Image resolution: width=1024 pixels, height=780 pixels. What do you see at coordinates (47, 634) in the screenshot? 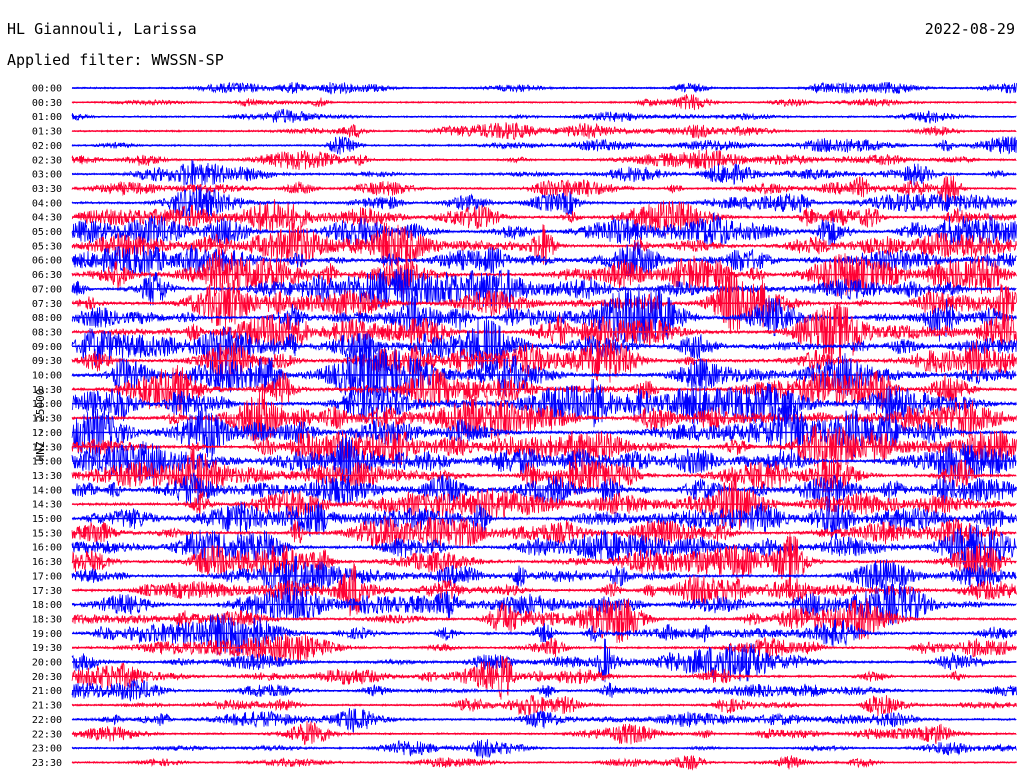
I see `row-time-label: 19:00` at bounding box center [47, 634].